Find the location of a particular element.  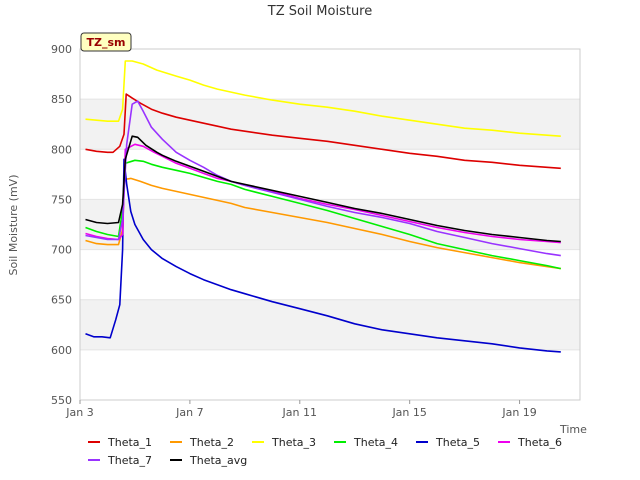

y-tick-label: 700 is located at coordinates (61, 250).